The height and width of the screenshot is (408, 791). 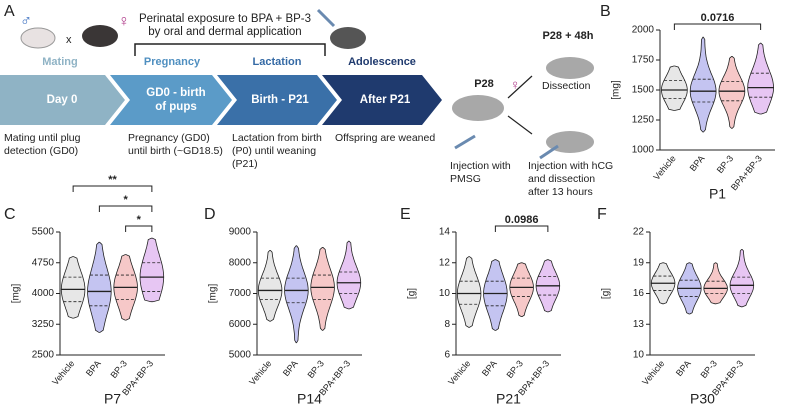 What do you see at coordinates (176, 107) in the screenshot?
I see `phase-step: of pups` at bounding box center [176, 107].